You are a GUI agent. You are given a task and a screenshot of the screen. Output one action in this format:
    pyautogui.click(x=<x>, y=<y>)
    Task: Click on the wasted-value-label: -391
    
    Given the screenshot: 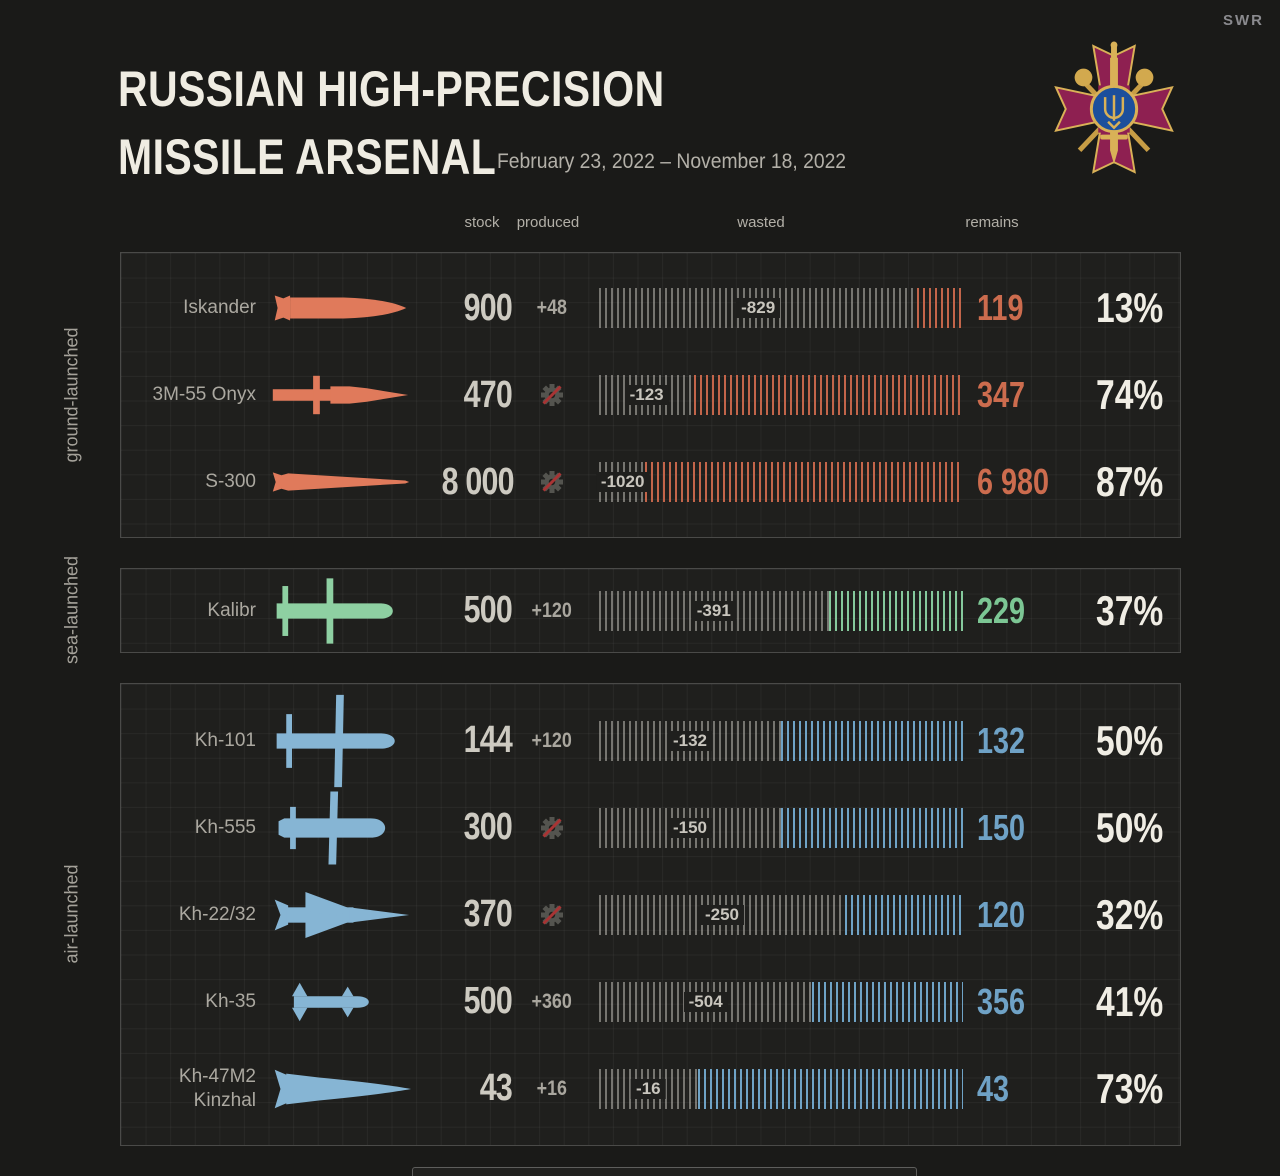 What is the action you would take?
    pyautogui.click(x=713, y=610)
    